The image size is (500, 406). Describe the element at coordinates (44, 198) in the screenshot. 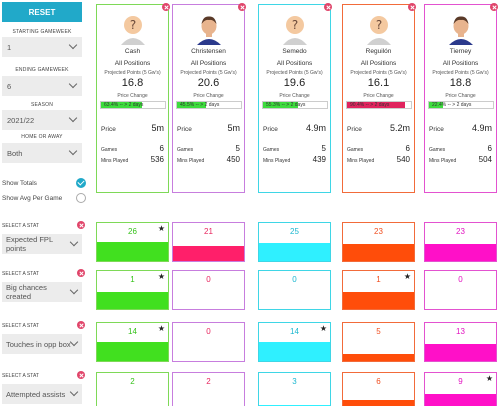

I see `show-avg-toggle: Show Avg Per Game` at that location.